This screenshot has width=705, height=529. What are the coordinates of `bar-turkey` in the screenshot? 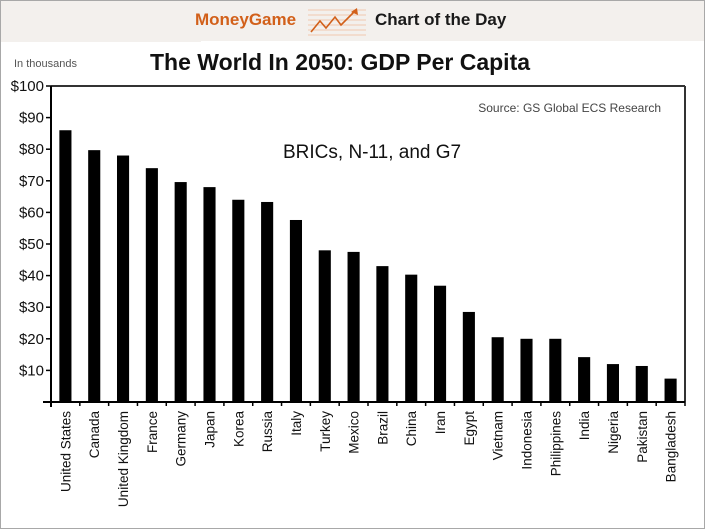 It's located at (324, 326).